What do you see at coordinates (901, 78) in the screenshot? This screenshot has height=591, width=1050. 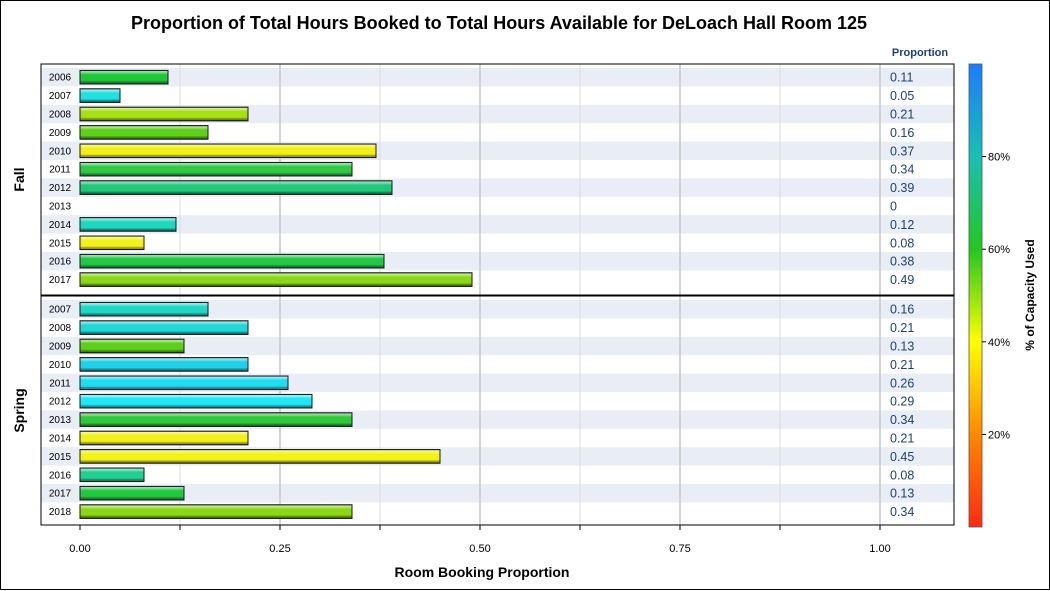 I see `data-label: 0.11` at bounding box center [901, 78].